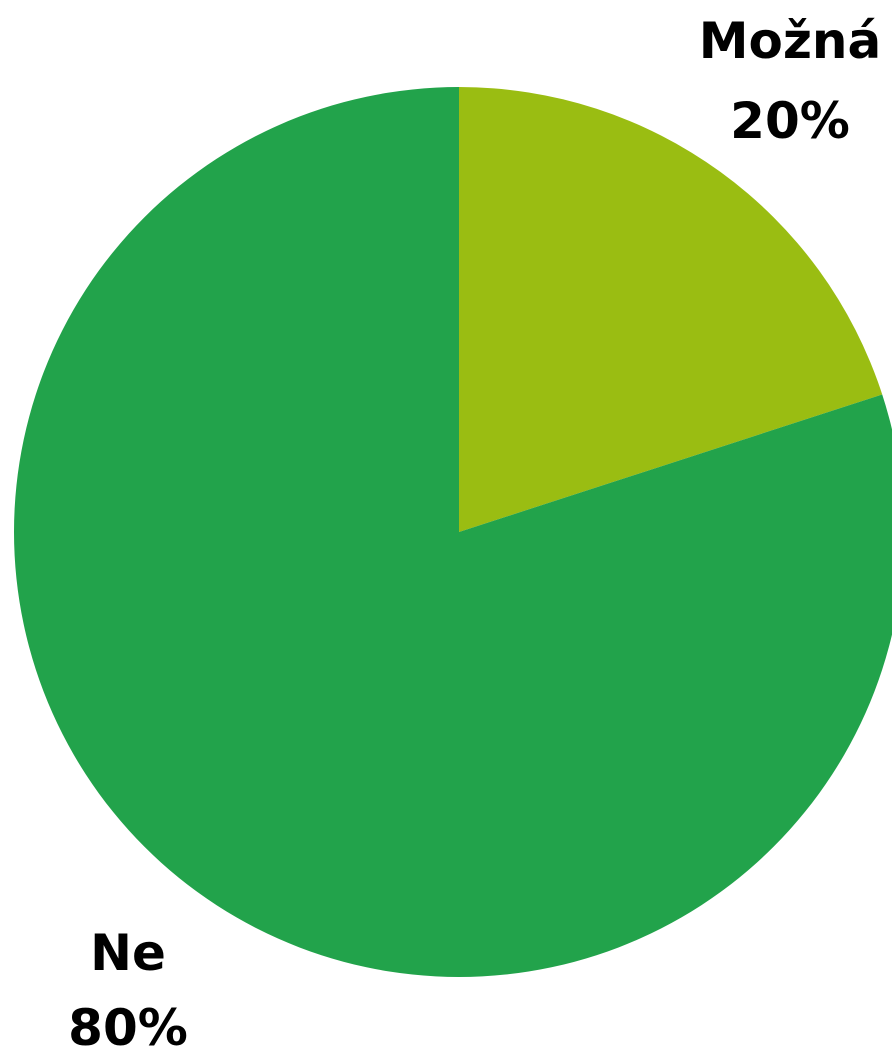 Image resolution: width=892 pixels, height=1051 pixels. What do you see at coordinates (790, 121) in the screenshot?
I see `slice-value-mozna: 20%` at bounding box center [790, 121].